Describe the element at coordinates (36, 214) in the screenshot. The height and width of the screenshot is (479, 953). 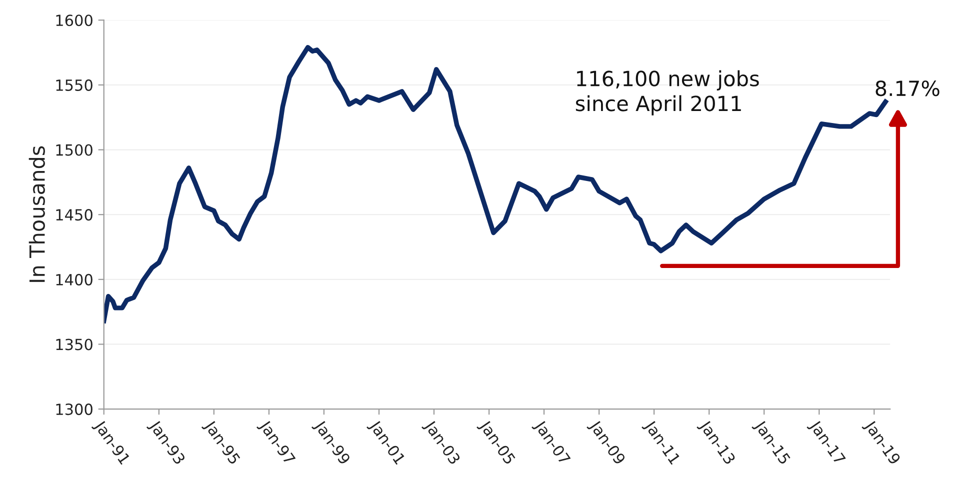
I see `y-axis-title: In Thousands` at that location.